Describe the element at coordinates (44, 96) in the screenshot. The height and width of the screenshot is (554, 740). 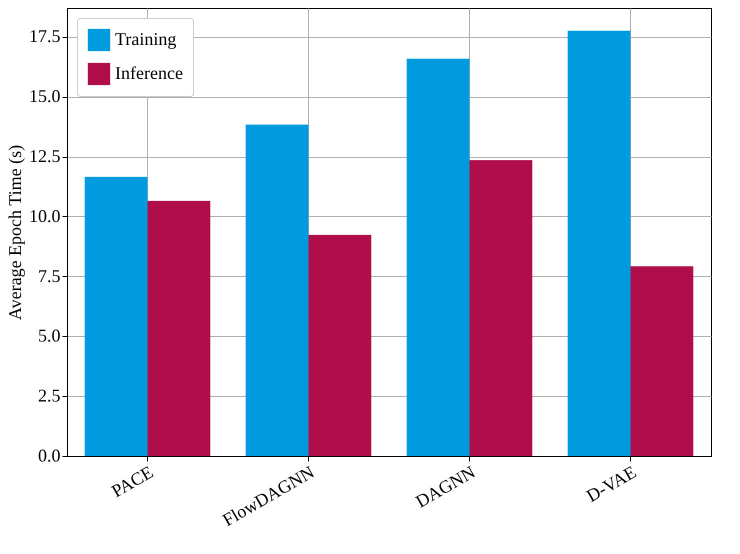
I see `y-tick-label: 15.0` at that location.